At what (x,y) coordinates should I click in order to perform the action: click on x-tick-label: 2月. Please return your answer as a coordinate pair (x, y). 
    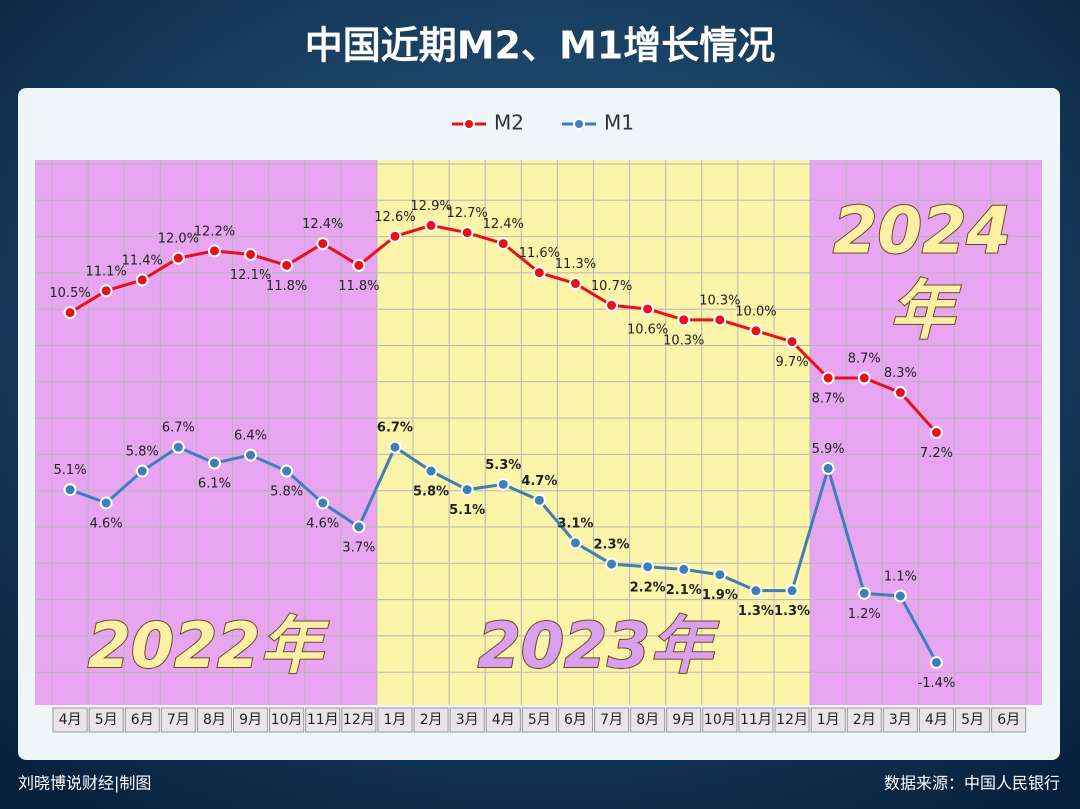
    Looking at the image, I should click on (864, 720).